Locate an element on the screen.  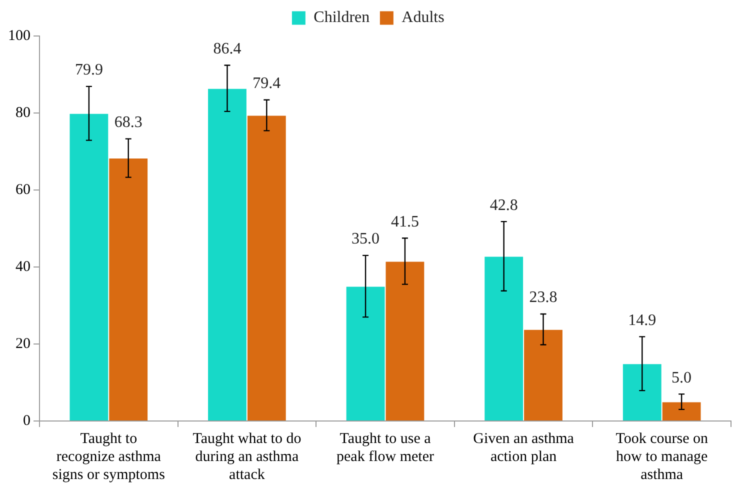
y-tick-label: 20 is located at coordinates (23, 344).